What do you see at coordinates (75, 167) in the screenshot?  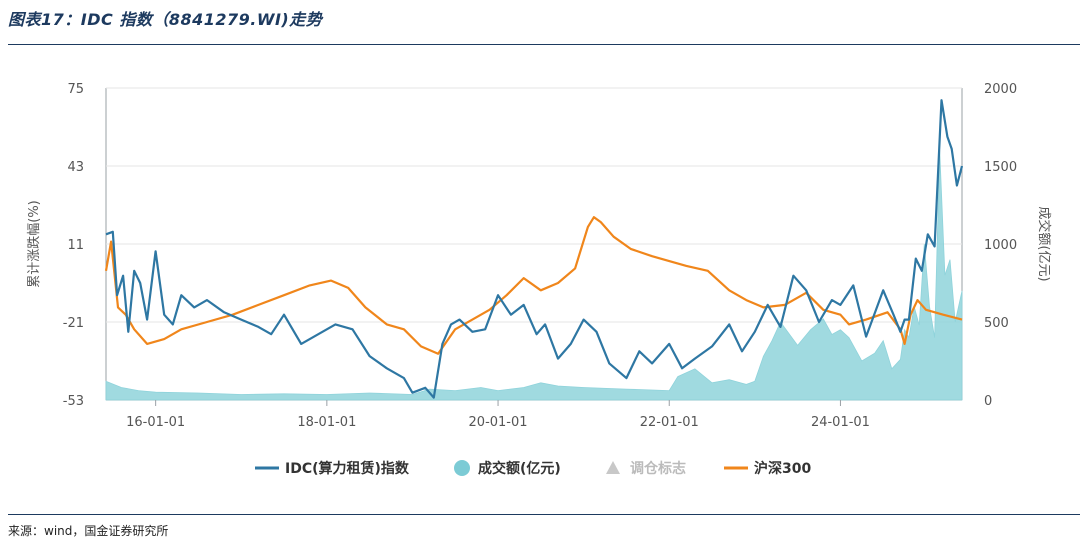 I see `left-tick-label: 43` at bounding box center [75, 167].